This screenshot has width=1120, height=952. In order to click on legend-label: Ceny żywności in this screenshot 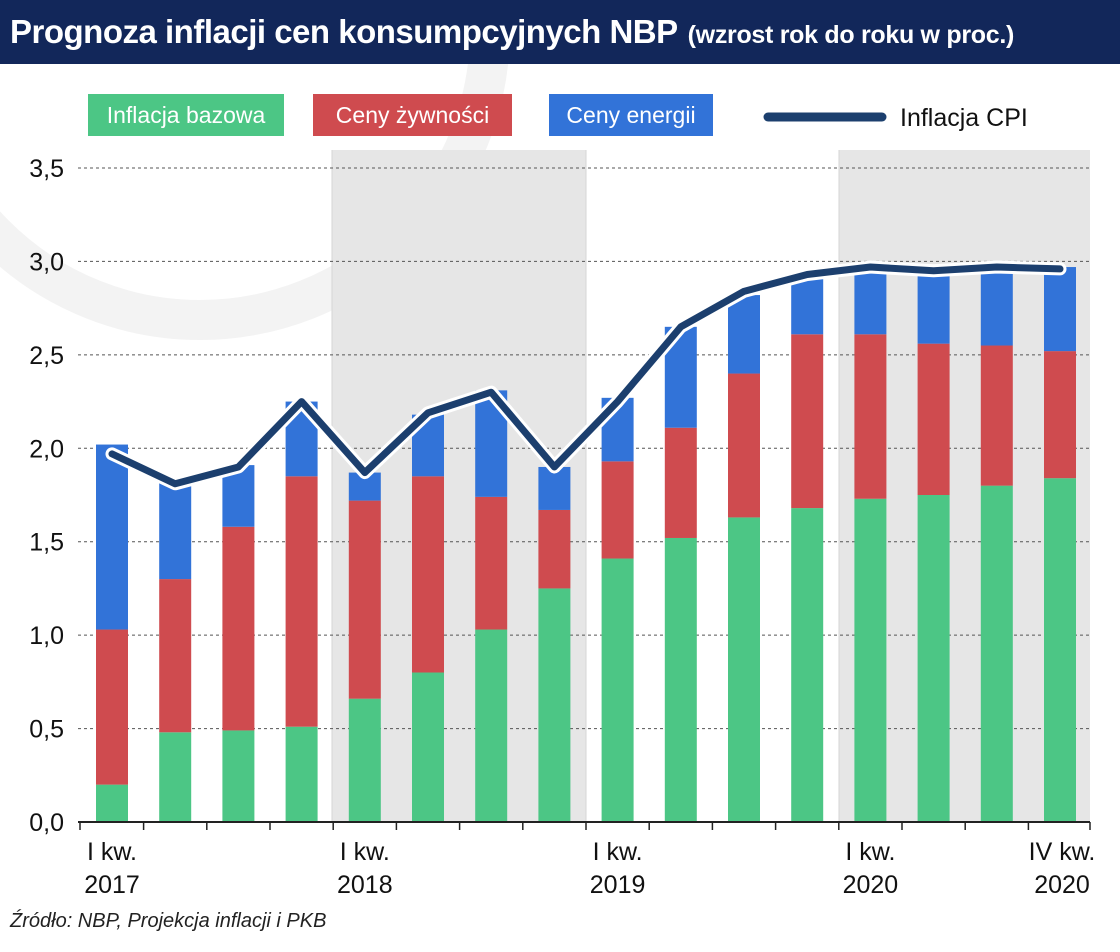, I will do `click(412, 115)`.